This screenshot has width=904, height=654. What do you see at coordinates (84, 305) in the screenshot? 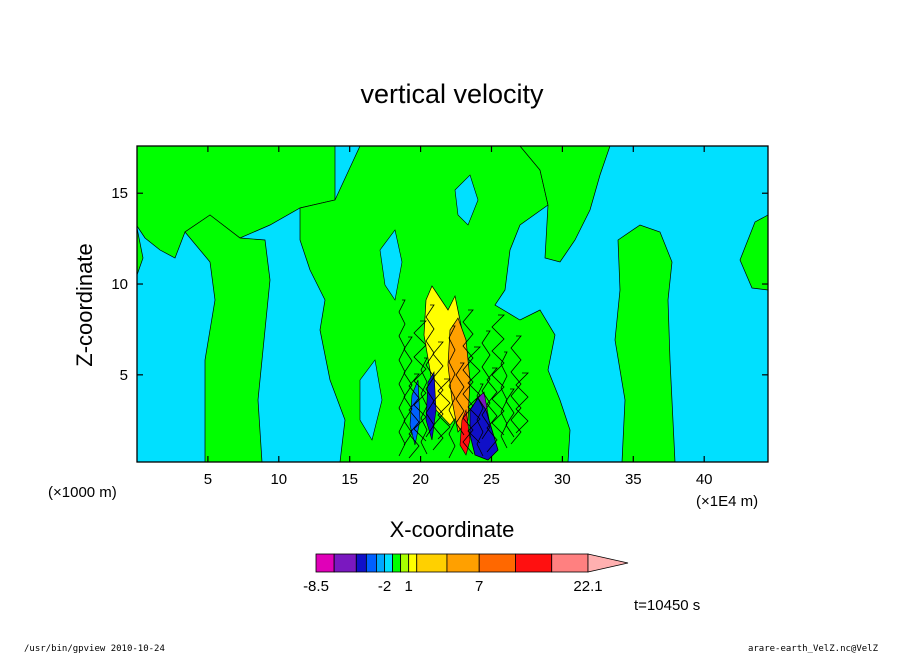
I see `y-axis-label: Z-coordinate` at bounding box center [84, 305].